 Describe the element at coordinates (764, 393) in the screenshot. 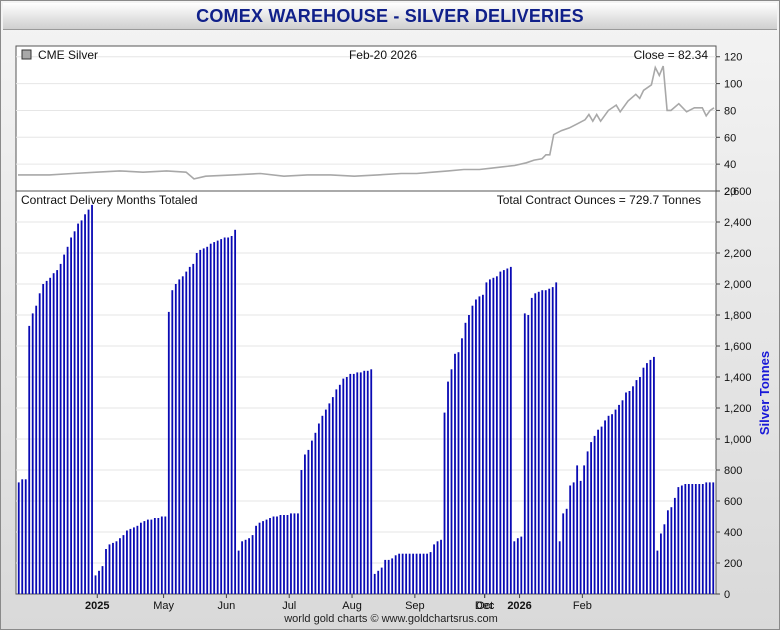

I see `y-axis-label: Silver Tonnes` at that location.